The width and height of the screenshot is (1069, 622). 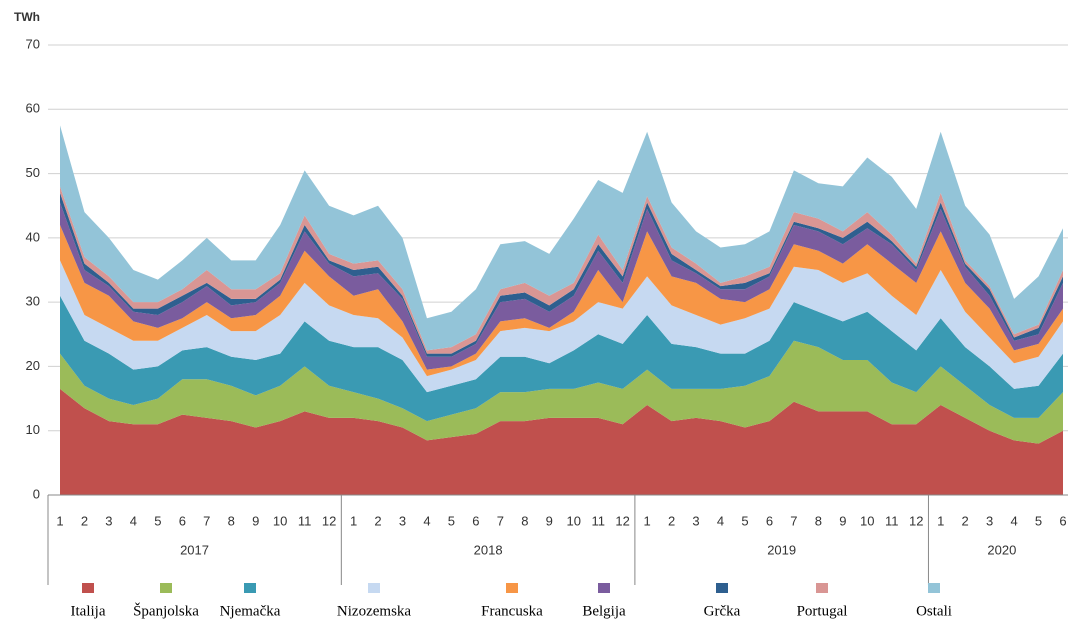 I want to click on year-label: 2017, so click(x=194, y=549).